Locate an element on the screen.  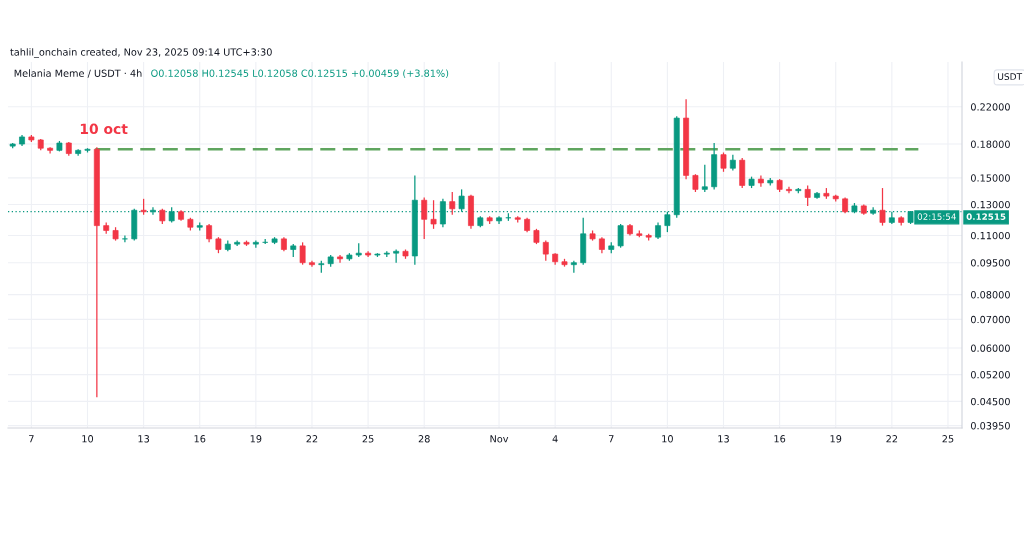
y-tick-label: 0.18000 is located at coordinates (990, 144).